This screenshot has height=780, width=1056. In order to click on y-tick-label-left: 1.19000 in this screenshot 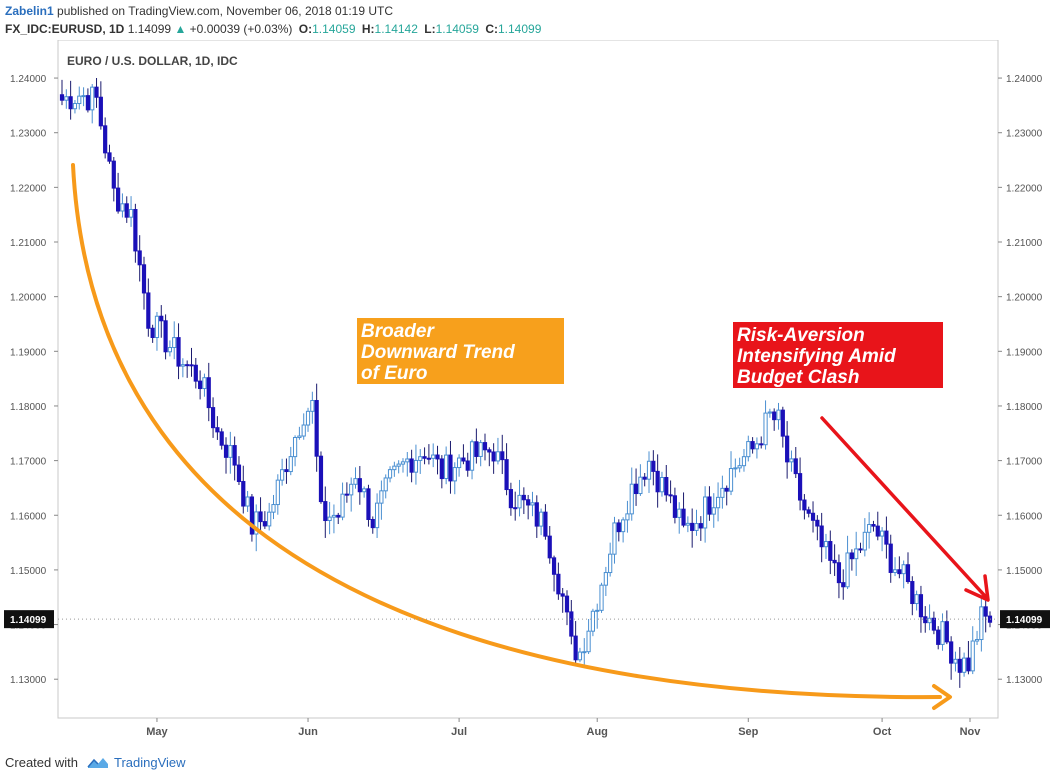, I will do `click(28, 352)`.